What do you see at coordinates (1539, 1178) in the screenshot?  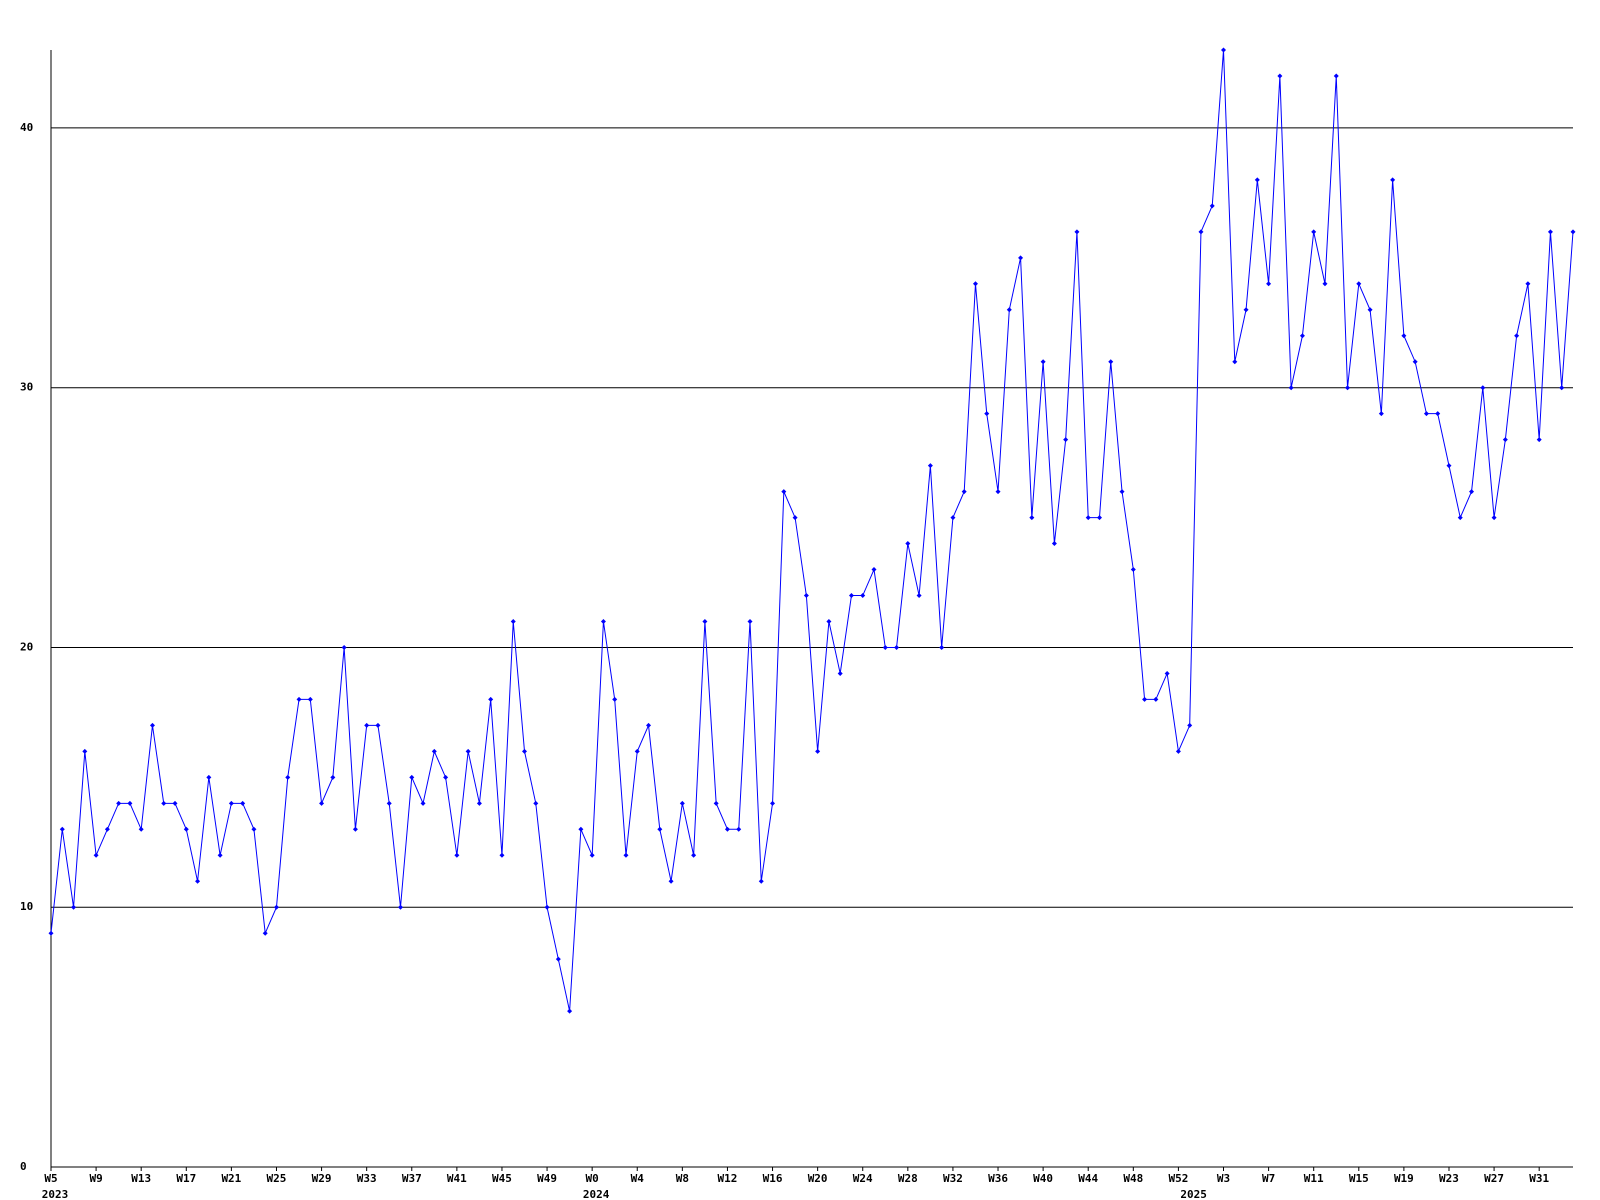 I see `x-tick-label: W31` at bounding box center [1539, 1178].